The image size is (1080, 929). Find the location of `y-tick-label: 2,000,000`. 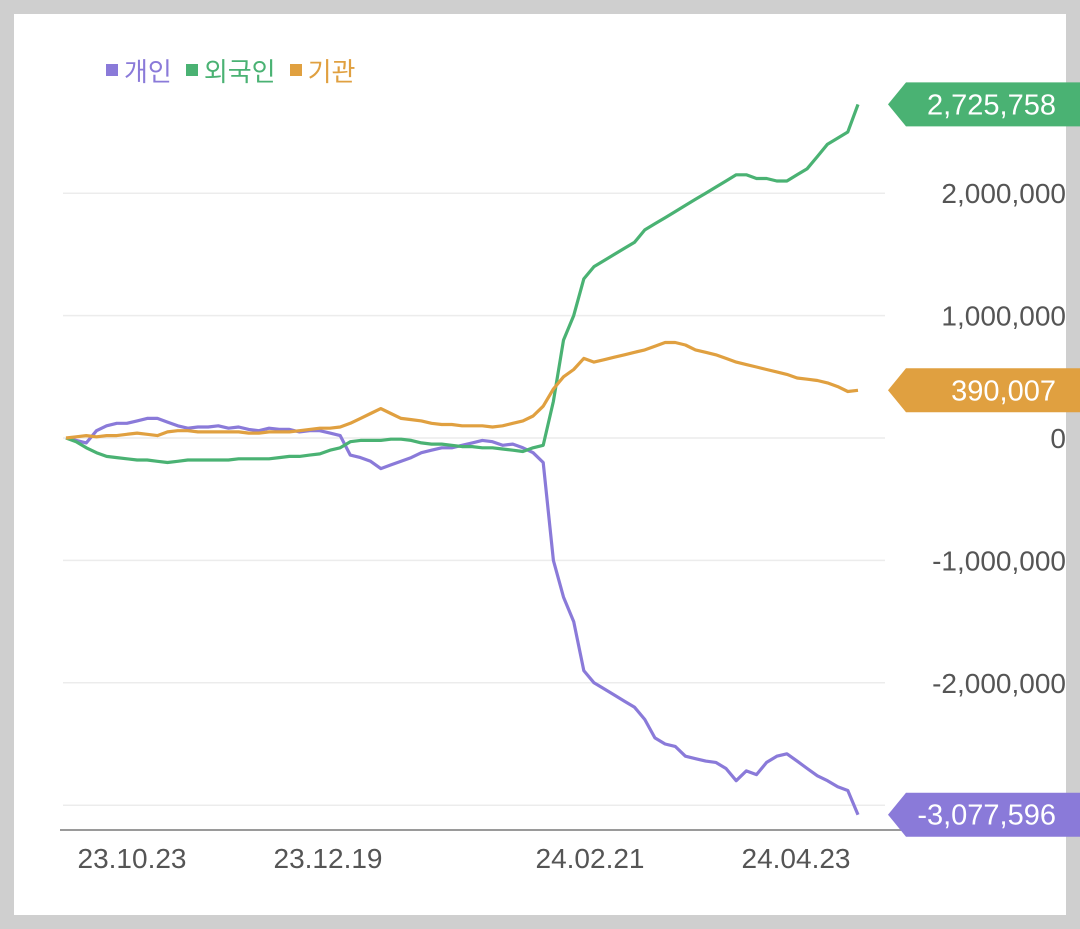

y-tick-label: 2,000,000 is located at coordinates (1003, 193).